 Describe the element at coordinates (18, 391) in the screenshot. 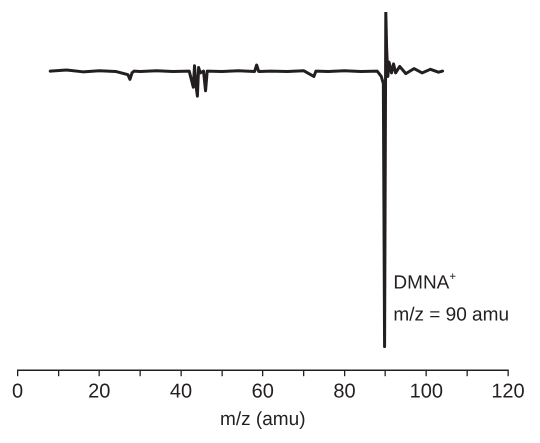

I see `x-tick-label: 0` at that location.